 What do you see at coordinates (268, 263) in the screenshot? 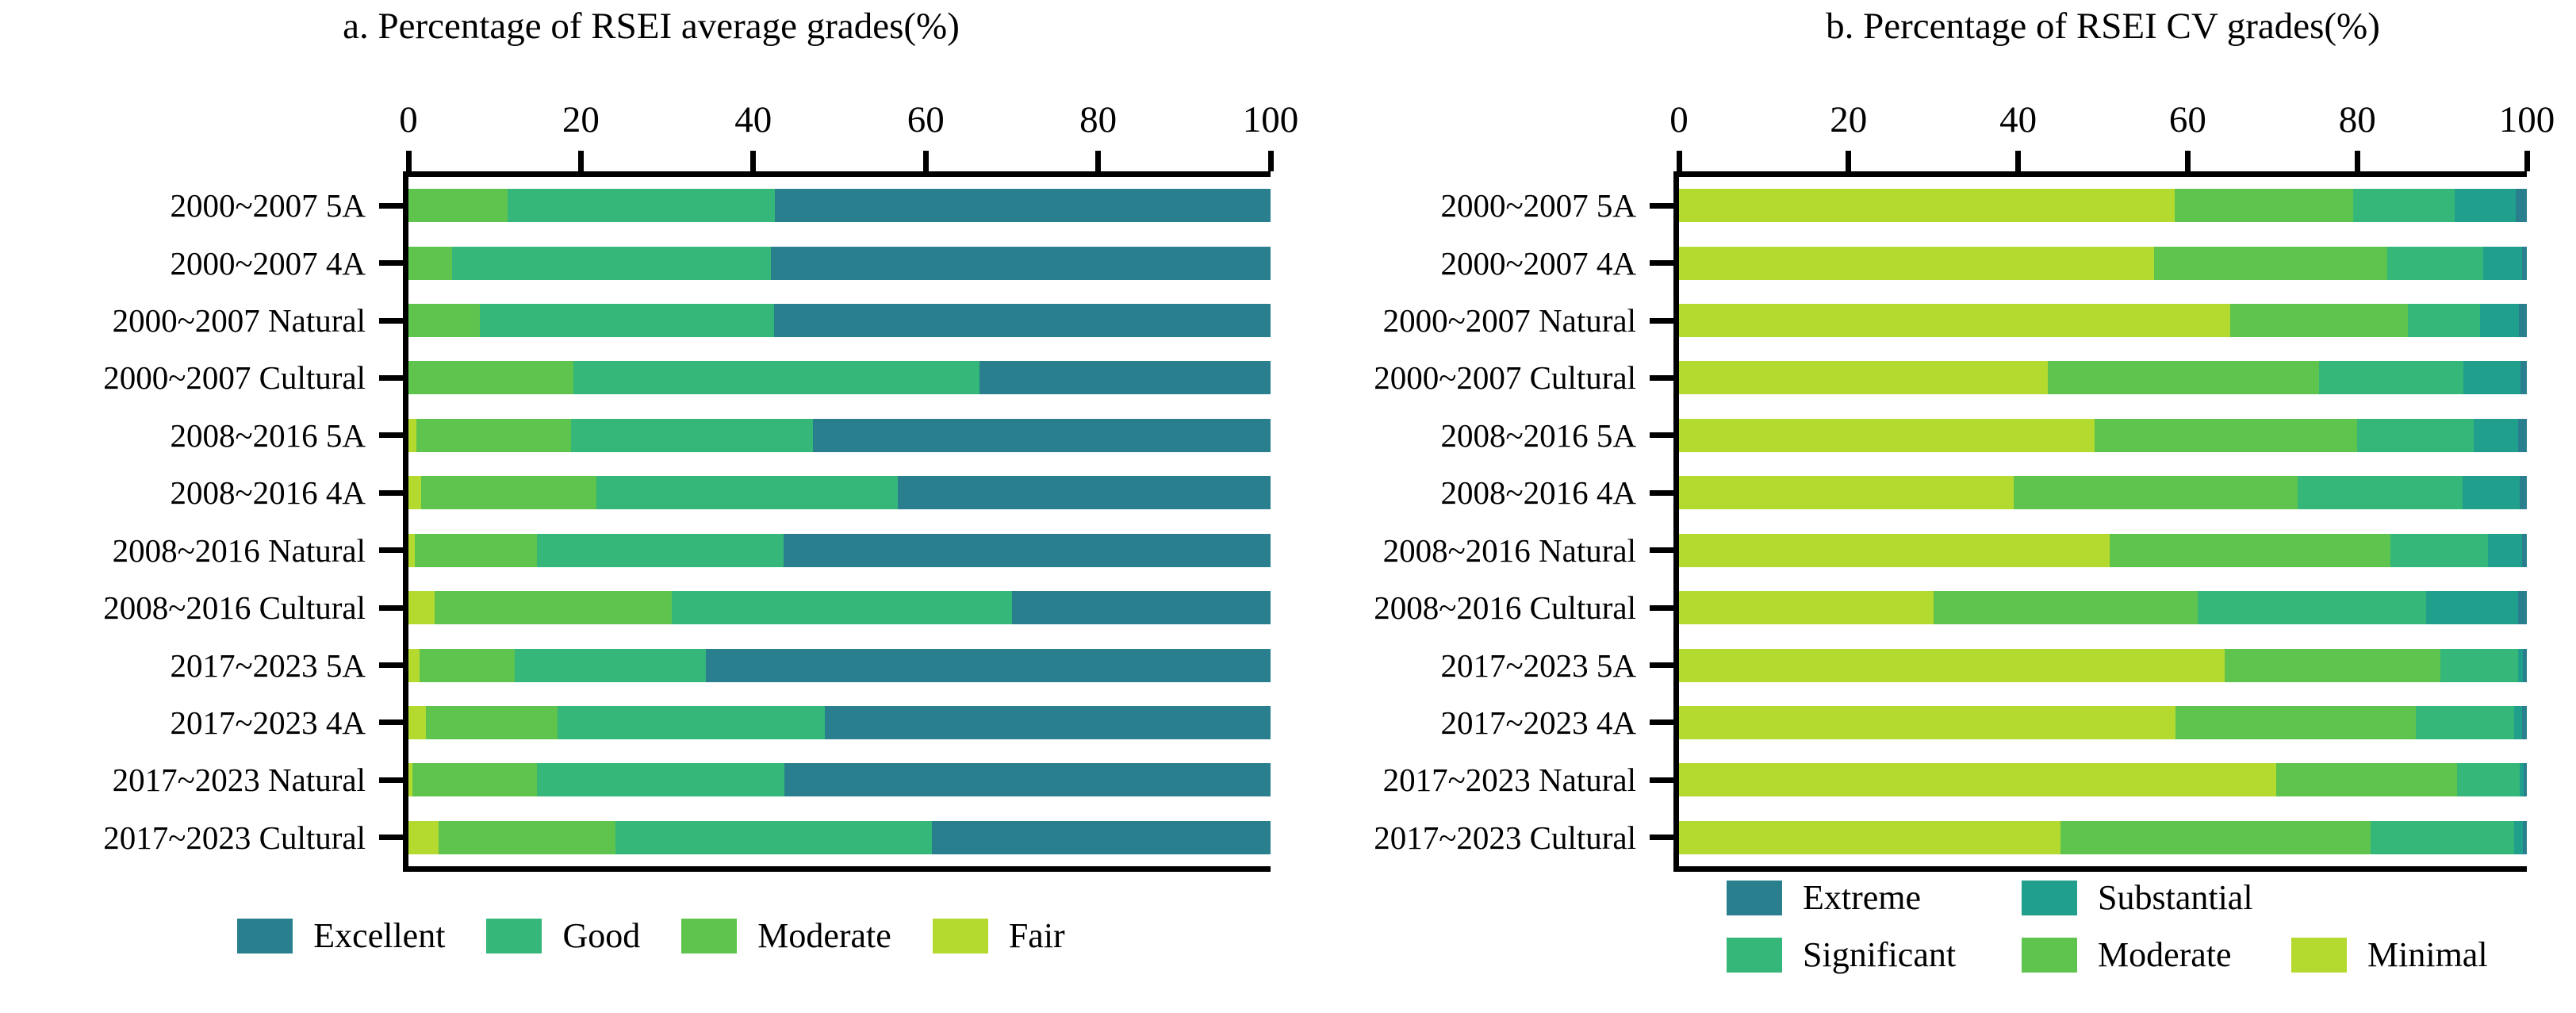
I see `category-label: 2000~2007 4A` at bounding box center [268, 263].